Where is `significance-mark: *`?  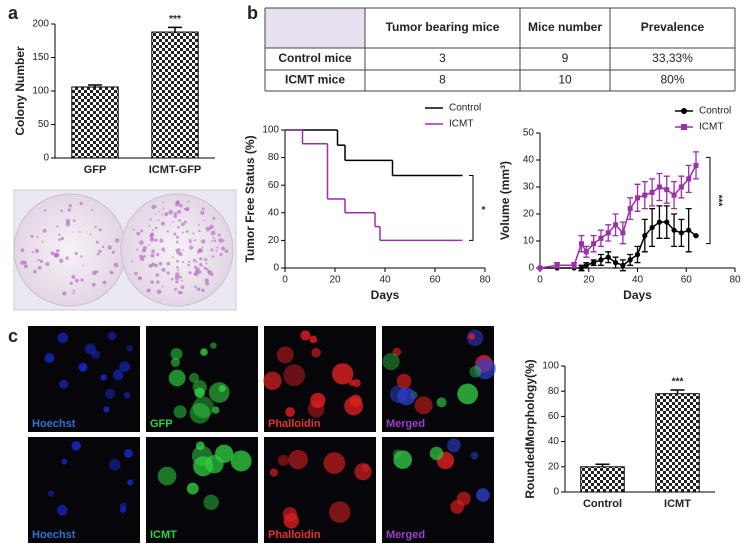 significance-mark: * is located at coordinates (480, 208).